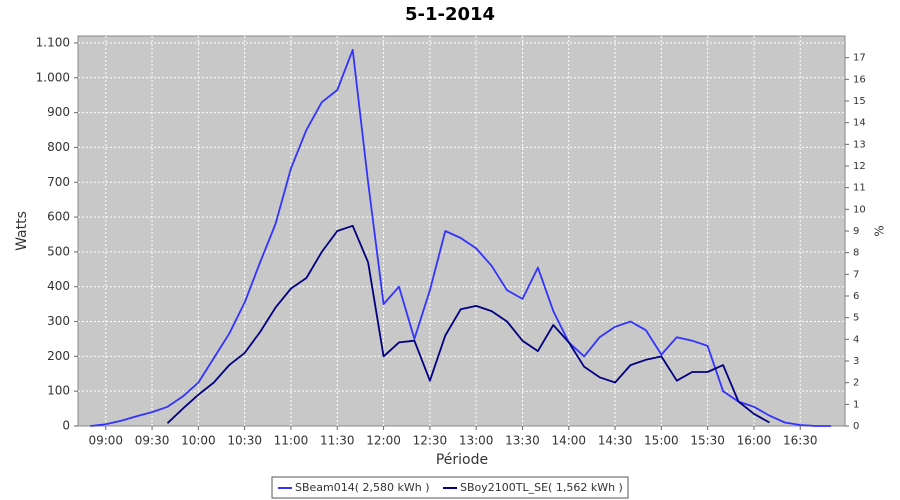 The height and width of the screenshot is (500, 900). What do you see at coordinates (856, 274) in the screenshot?
I see `y2-tick-label: 7` at bounding box center [856, 274].